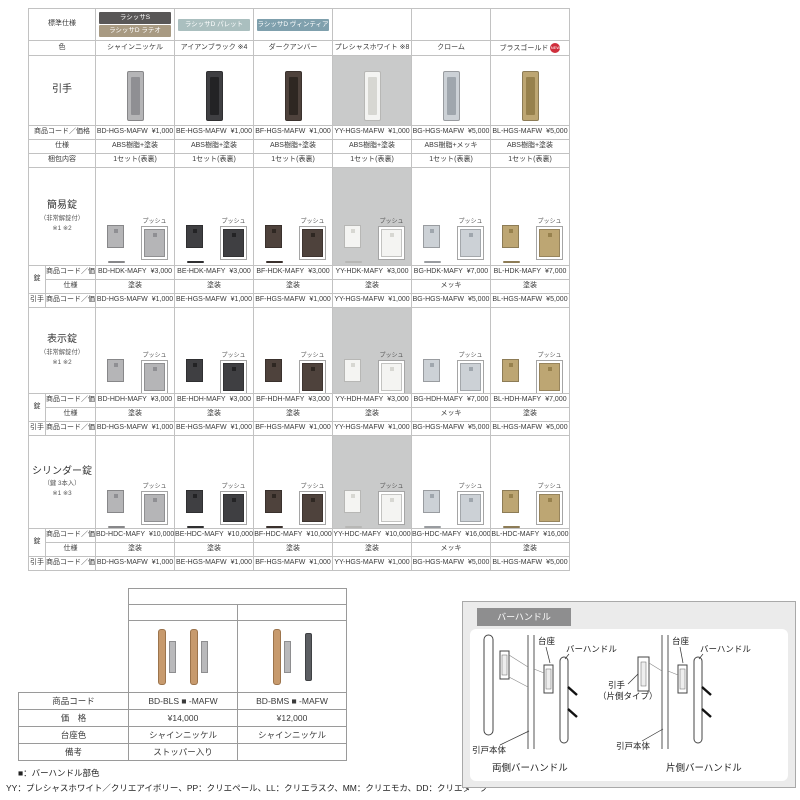 This screenshot has width=800, height=800. I want to click on bar-base-image, so click(172, 656).